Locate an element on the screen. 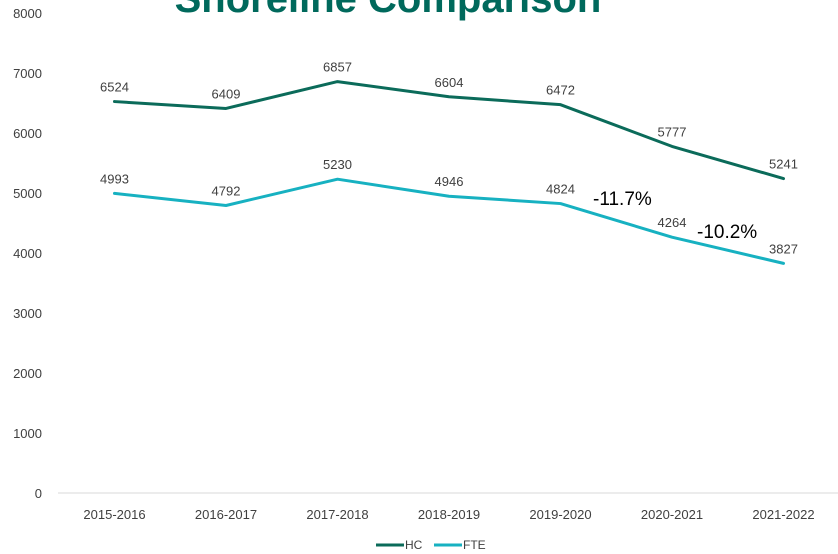 The image size is (838, 554). y-axis-ticks: 0 1000 2000 3000 4000 5000 6000 7000 8000 is located at coordinates (27, 253).